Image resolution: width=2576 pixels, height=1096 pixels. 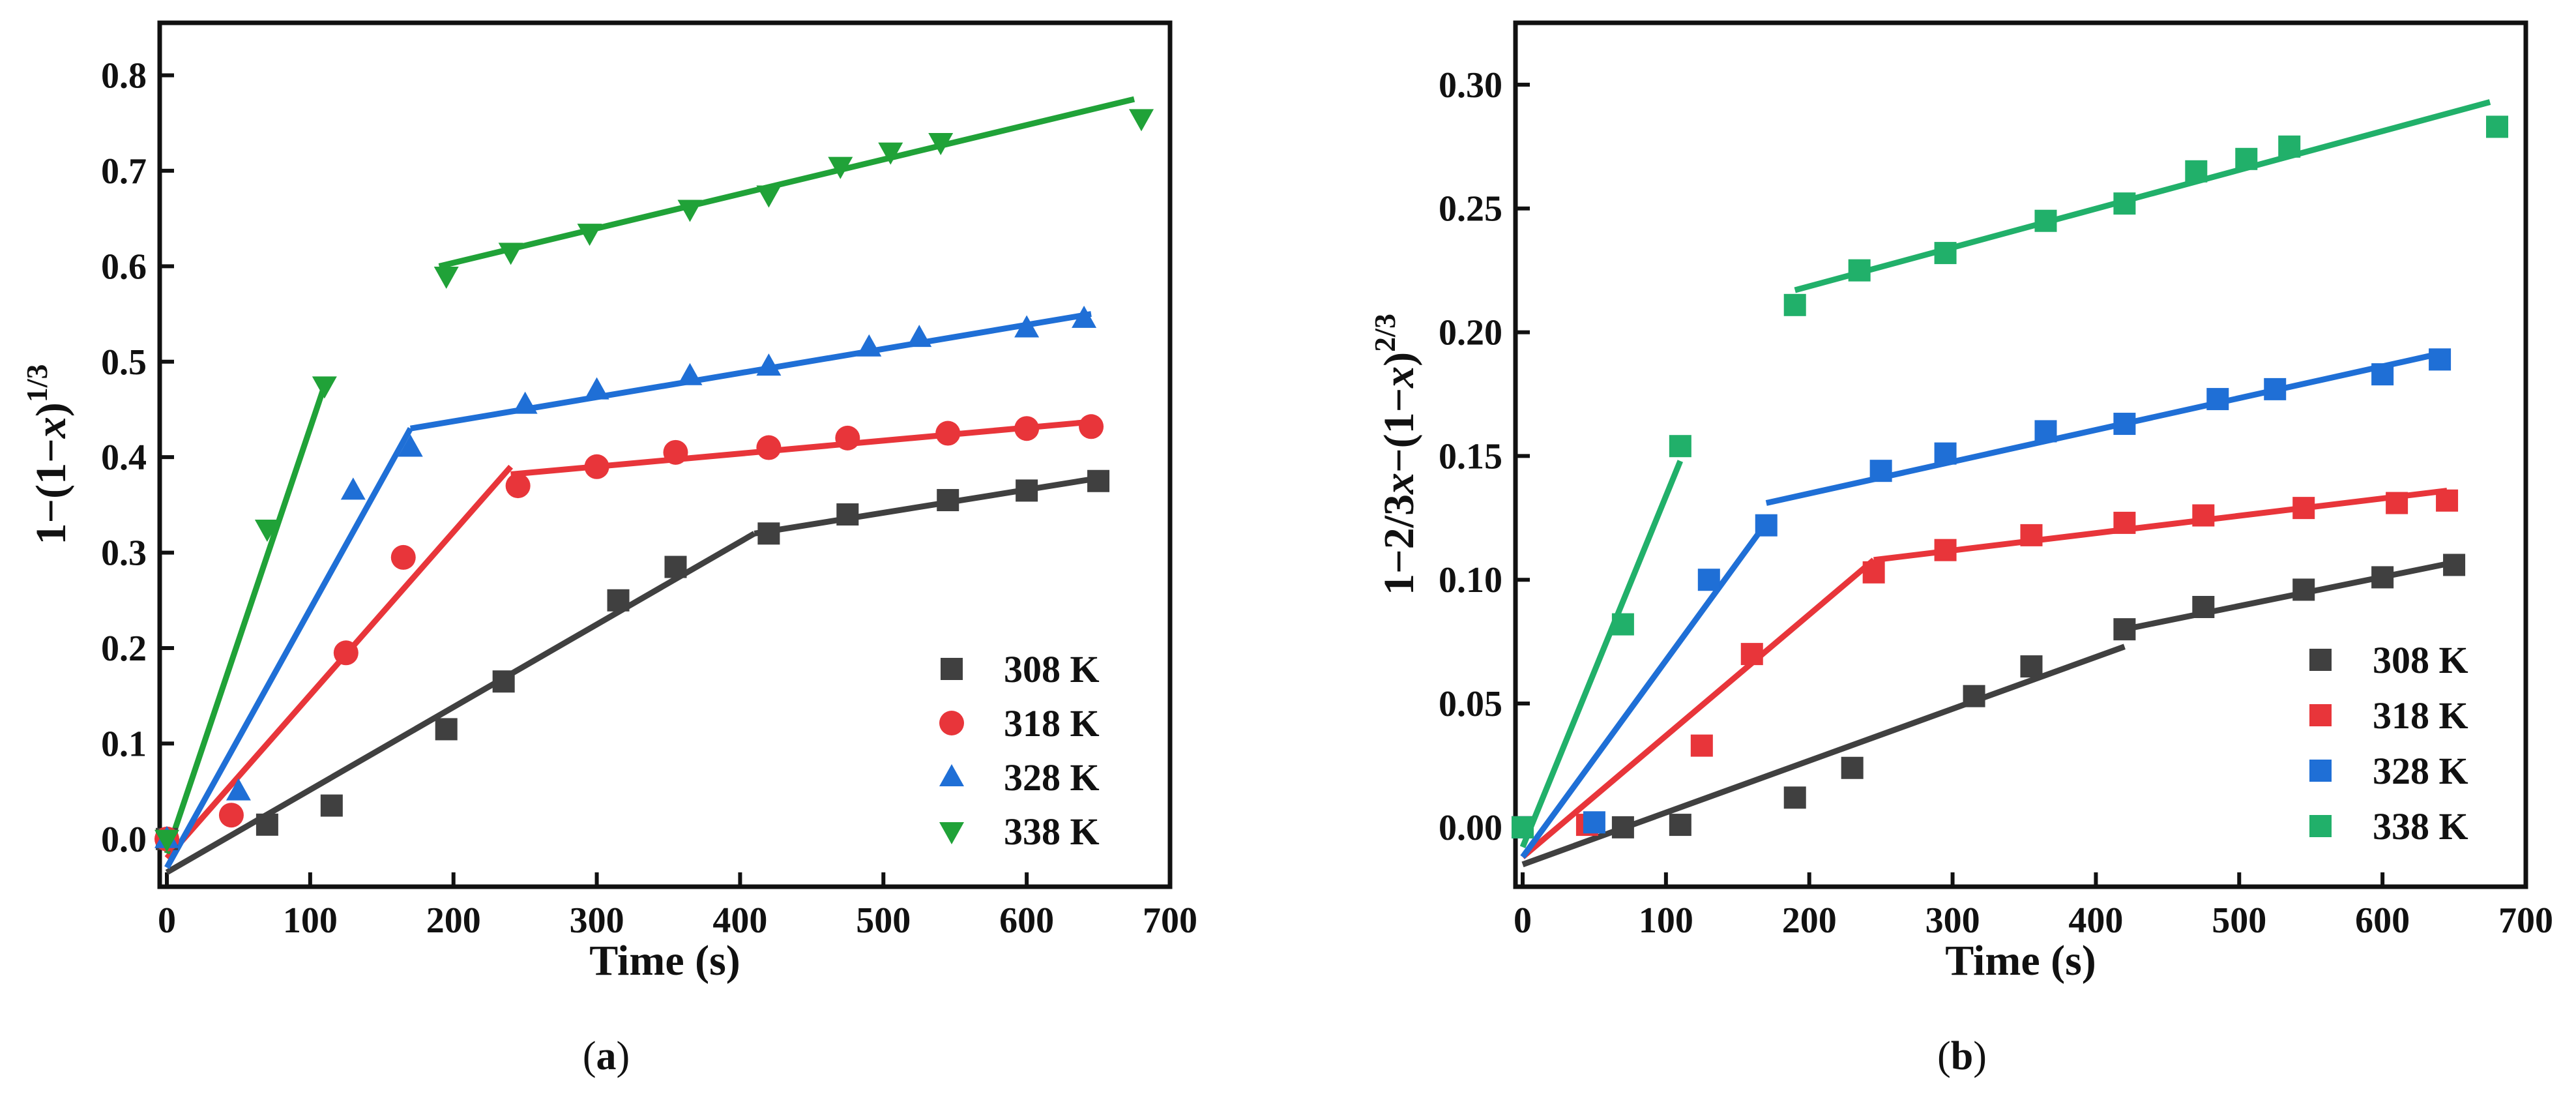 I want to click on legend-label: 338 K, so click(x=2420, y=826).